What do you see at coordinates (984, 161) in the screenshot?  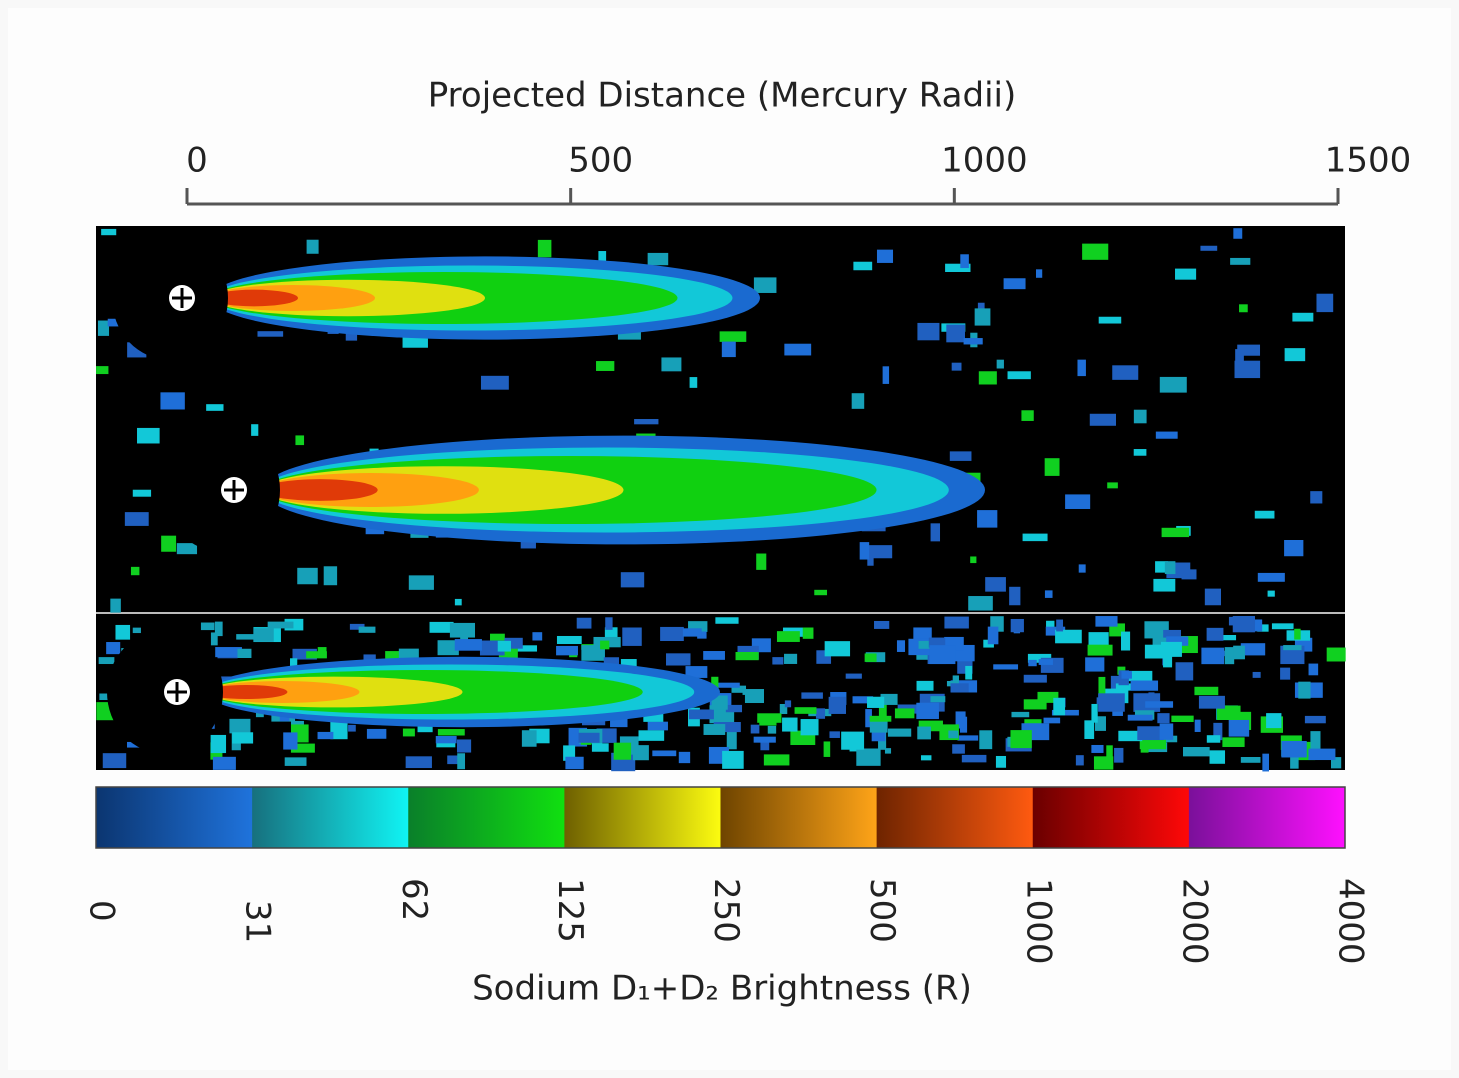 I see `x-tick-label: 1000` at bounding box center [984, 161].